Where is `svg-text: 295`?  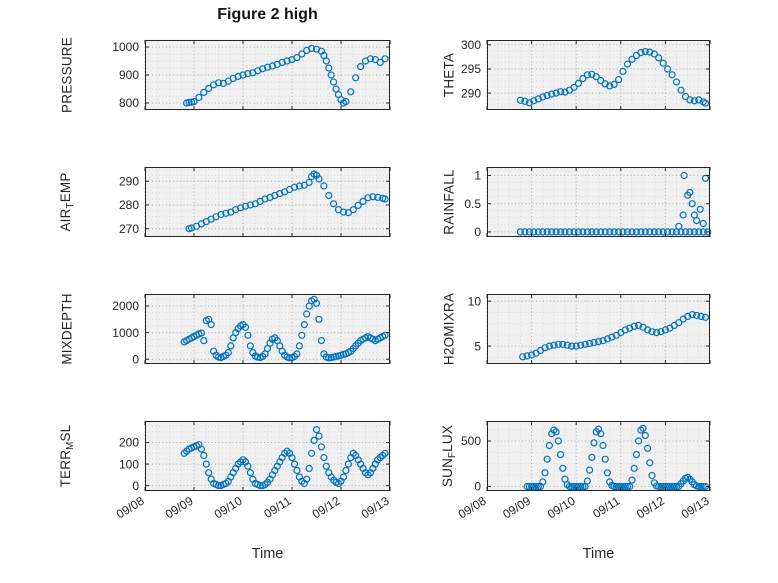
svg-text: 295 is located at coordinates (471, 69).